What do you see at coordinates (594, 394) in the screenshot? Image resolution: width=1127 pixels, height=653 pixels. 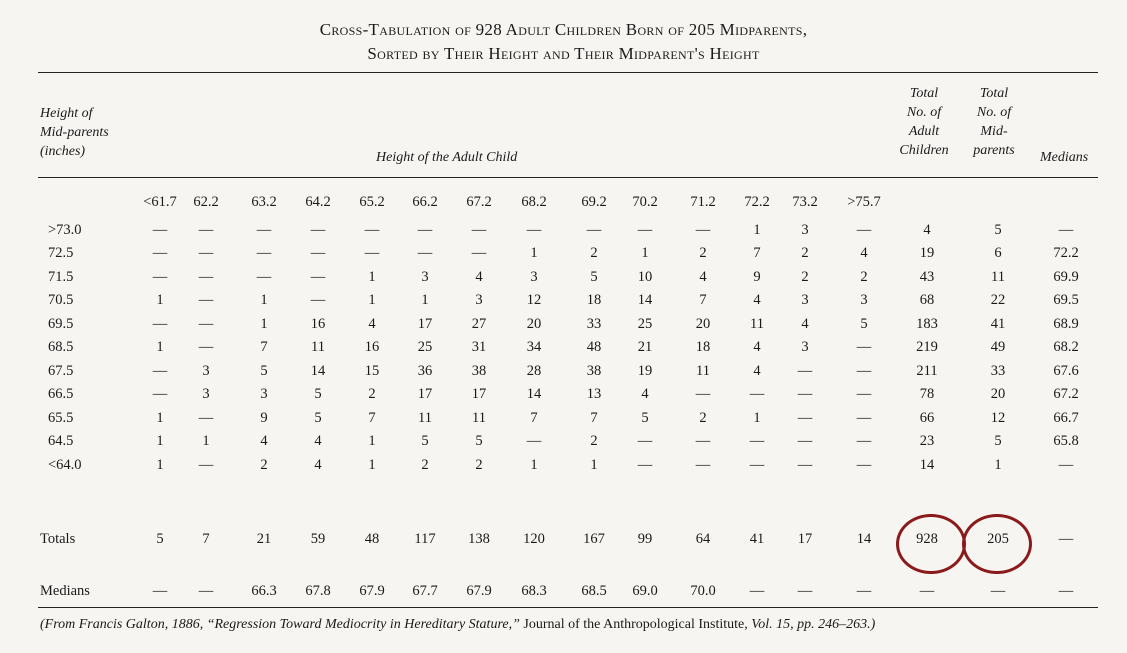 I see `table-cell: 13` at bounding box center [594, 394].